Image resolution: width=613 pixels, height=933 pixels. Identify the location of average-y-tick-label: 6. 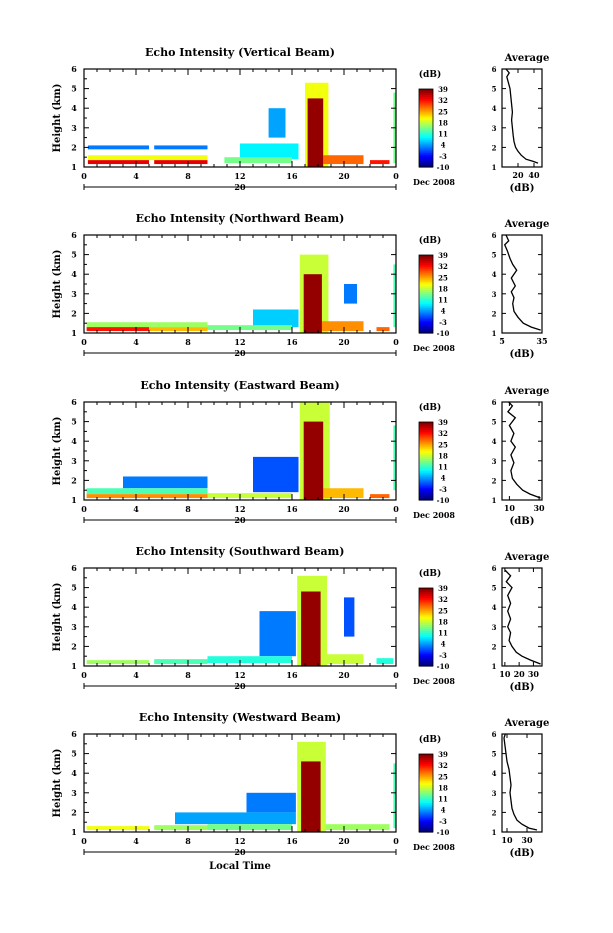
(494, 235).